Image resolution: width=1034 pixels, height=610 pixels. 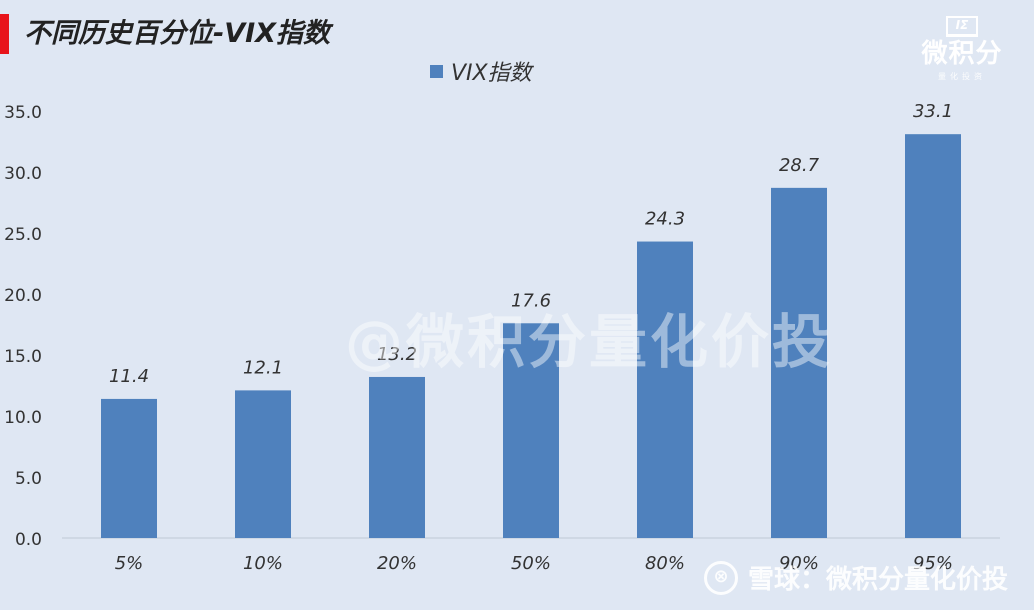 What do you see at coordinates (28, 479) in the screenshot?
I see `y-tick-label: 5.0` at bounding box center [28, 479].